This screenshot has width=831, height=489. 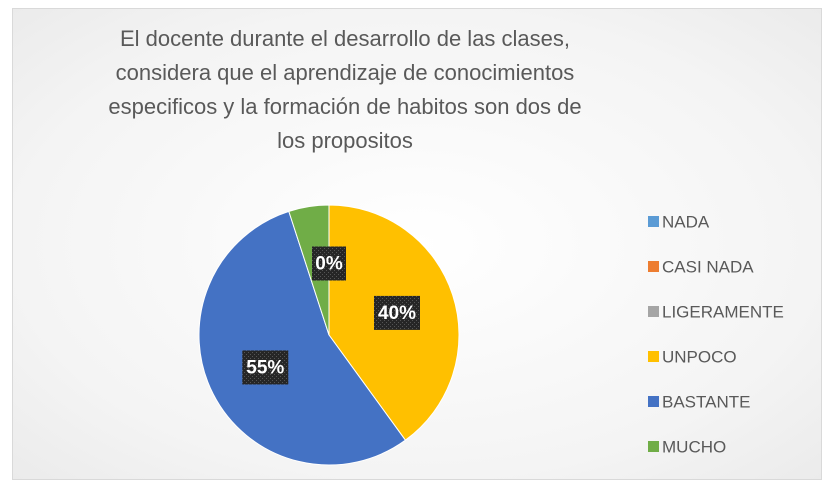 I want to click on legend-label: MUCHO, so click(x=694, y=446).